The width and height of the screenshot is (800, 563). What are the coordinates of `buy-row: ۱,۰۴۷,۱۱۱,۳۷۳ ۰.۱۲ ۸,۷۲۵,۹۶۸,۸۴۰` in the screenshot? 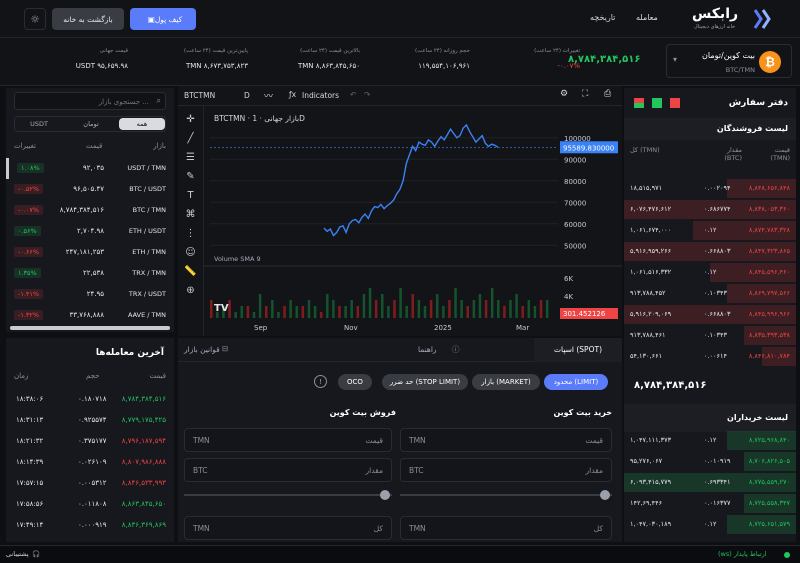 It's located at (710, 440).